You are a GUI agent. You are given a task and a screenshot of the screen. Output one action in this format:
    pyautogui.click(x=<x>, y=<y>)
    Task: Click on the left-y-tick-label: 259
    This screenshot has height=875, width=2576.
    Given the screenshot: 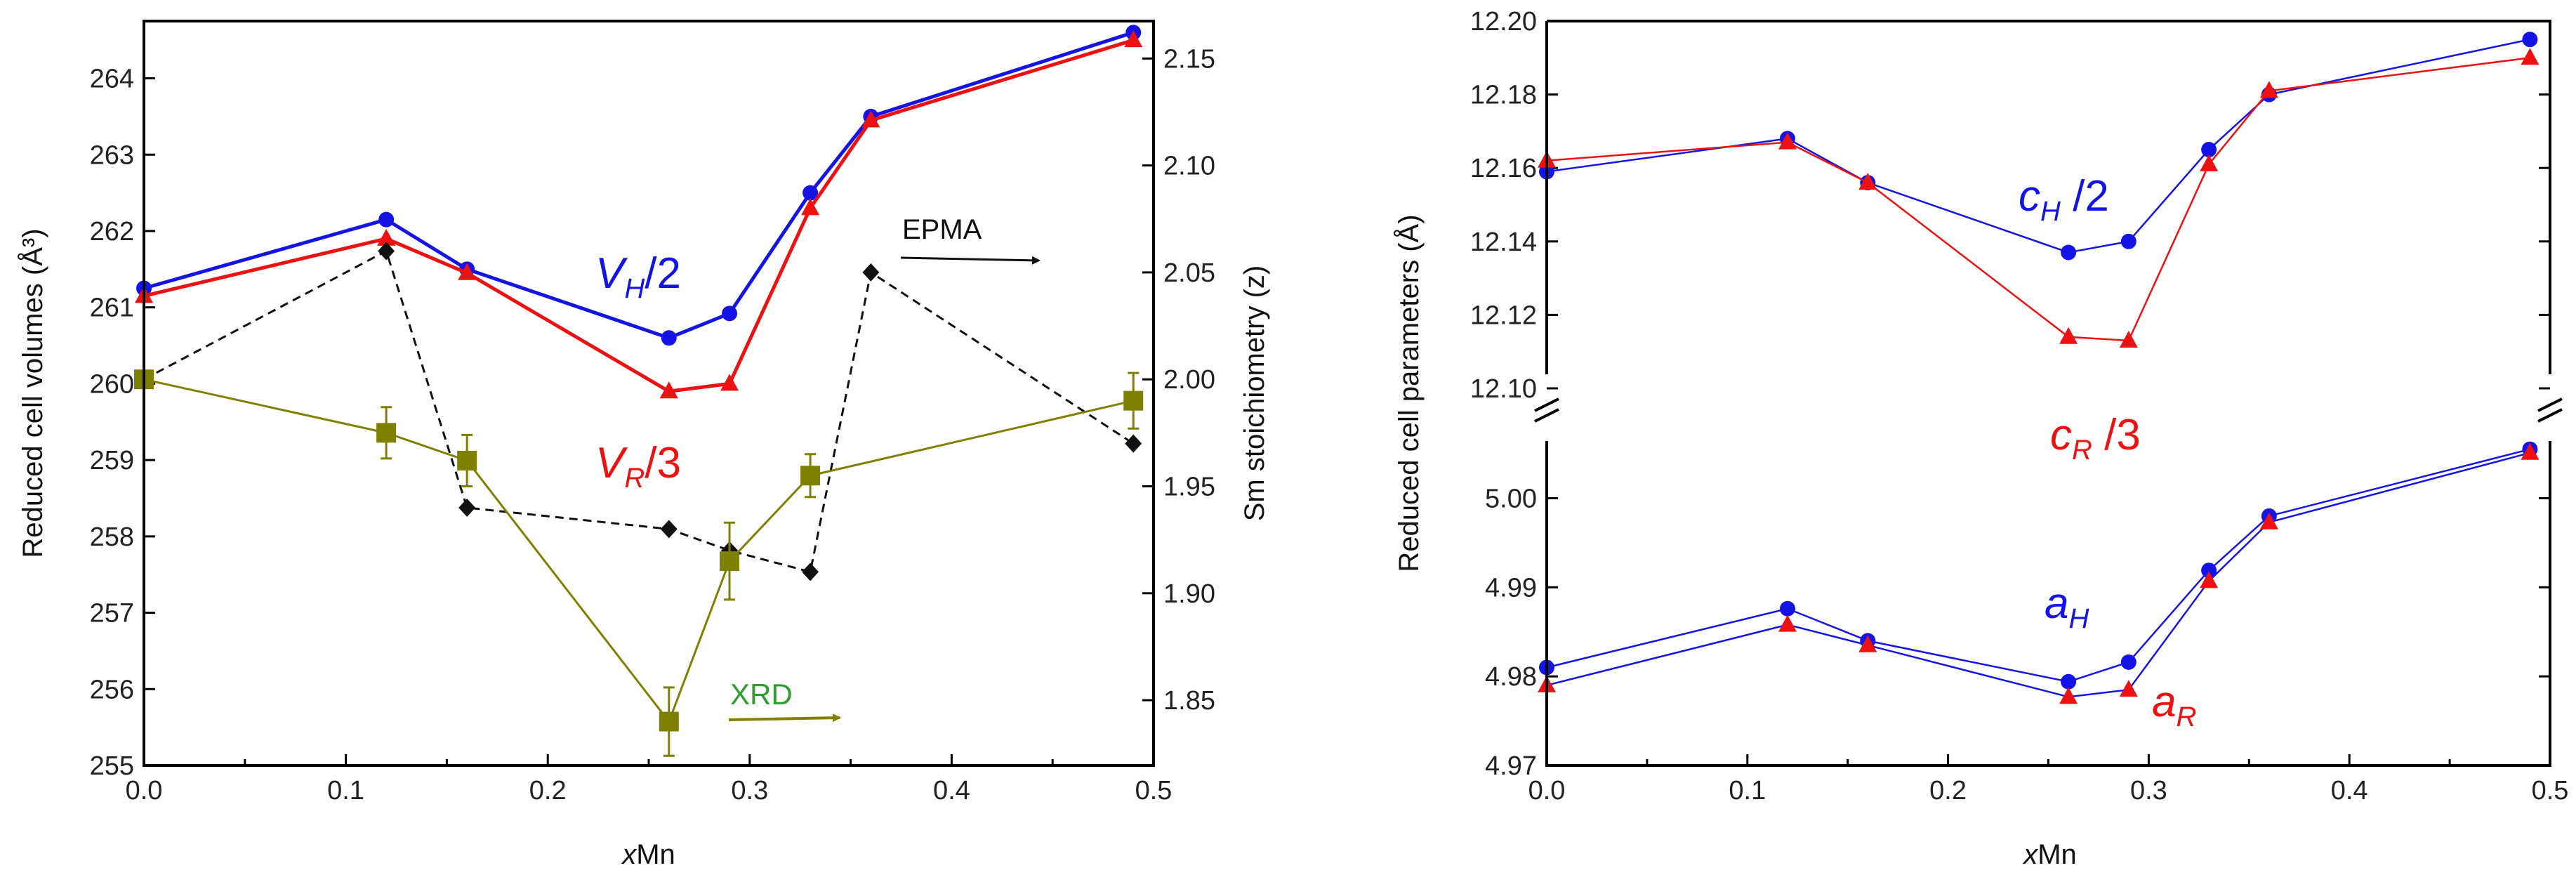 What is the action you would take?
    pyautogui.click(x=112, y=460)
    